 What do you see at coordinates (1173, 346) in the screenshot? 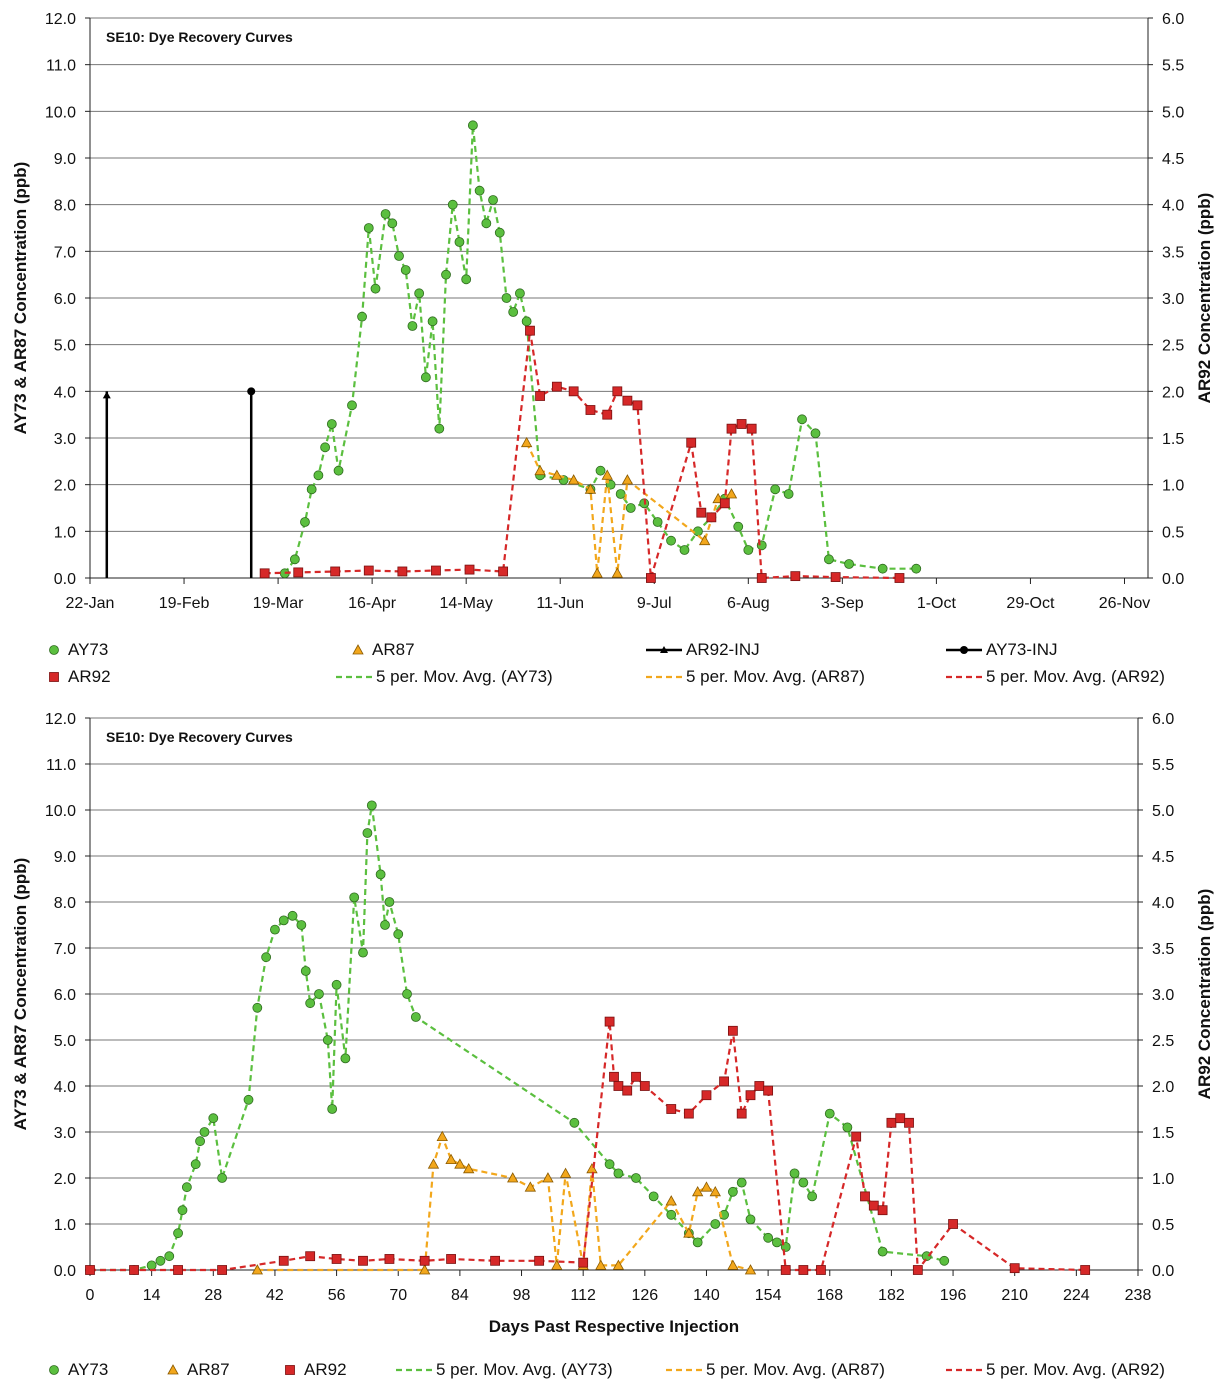
I see `y2-tick-label: 2.5` at bounding box center [1173, 346].